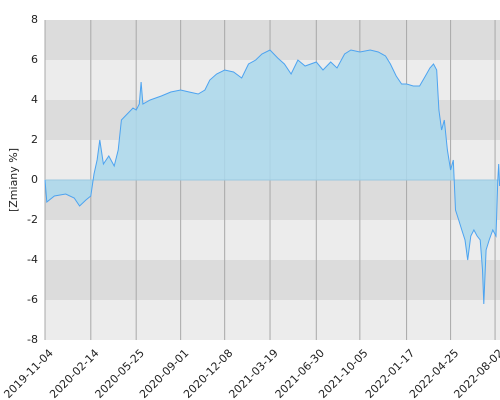 The image size is (500, 400). I want to click on y-tick-label: -8, so click(32, 339).